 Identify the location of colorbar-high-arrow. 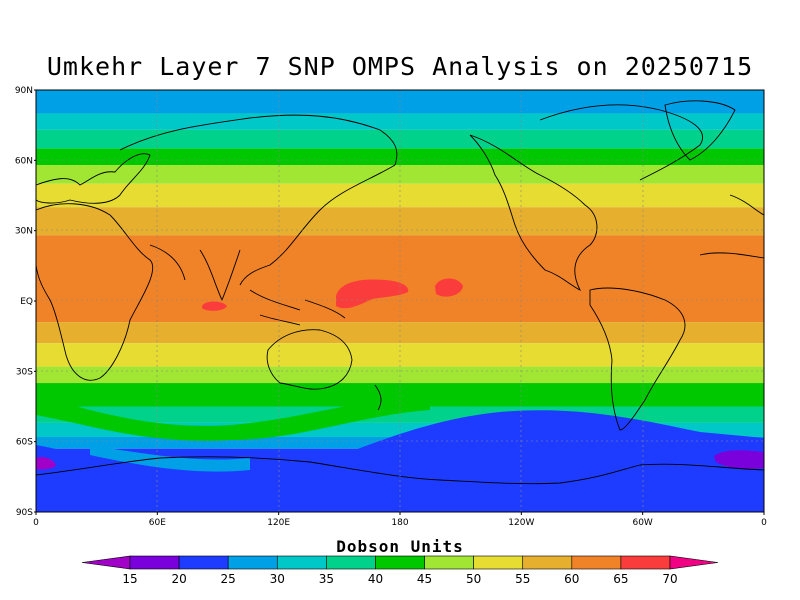
(694, 562).